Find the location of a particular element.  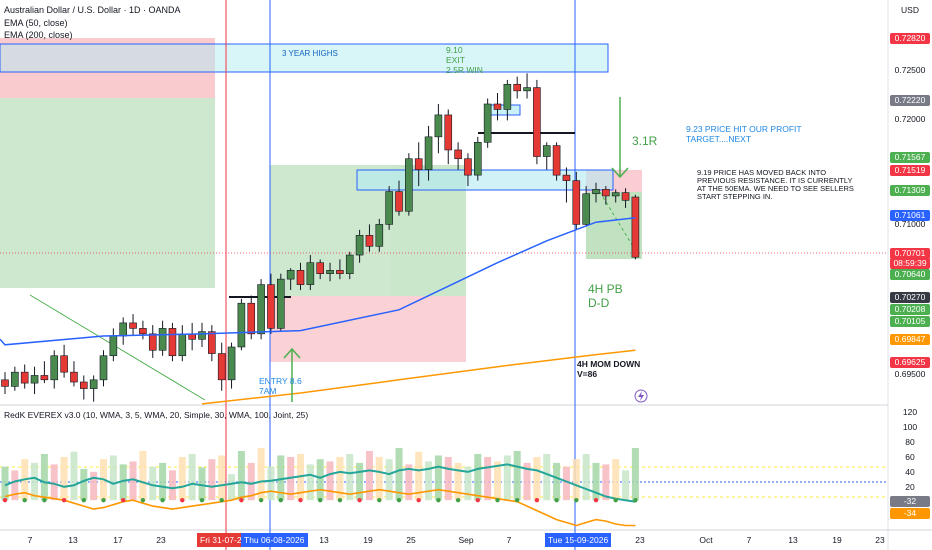

mom-label-line1: 4H MOM DOWN is located at coordinates (609, 364).